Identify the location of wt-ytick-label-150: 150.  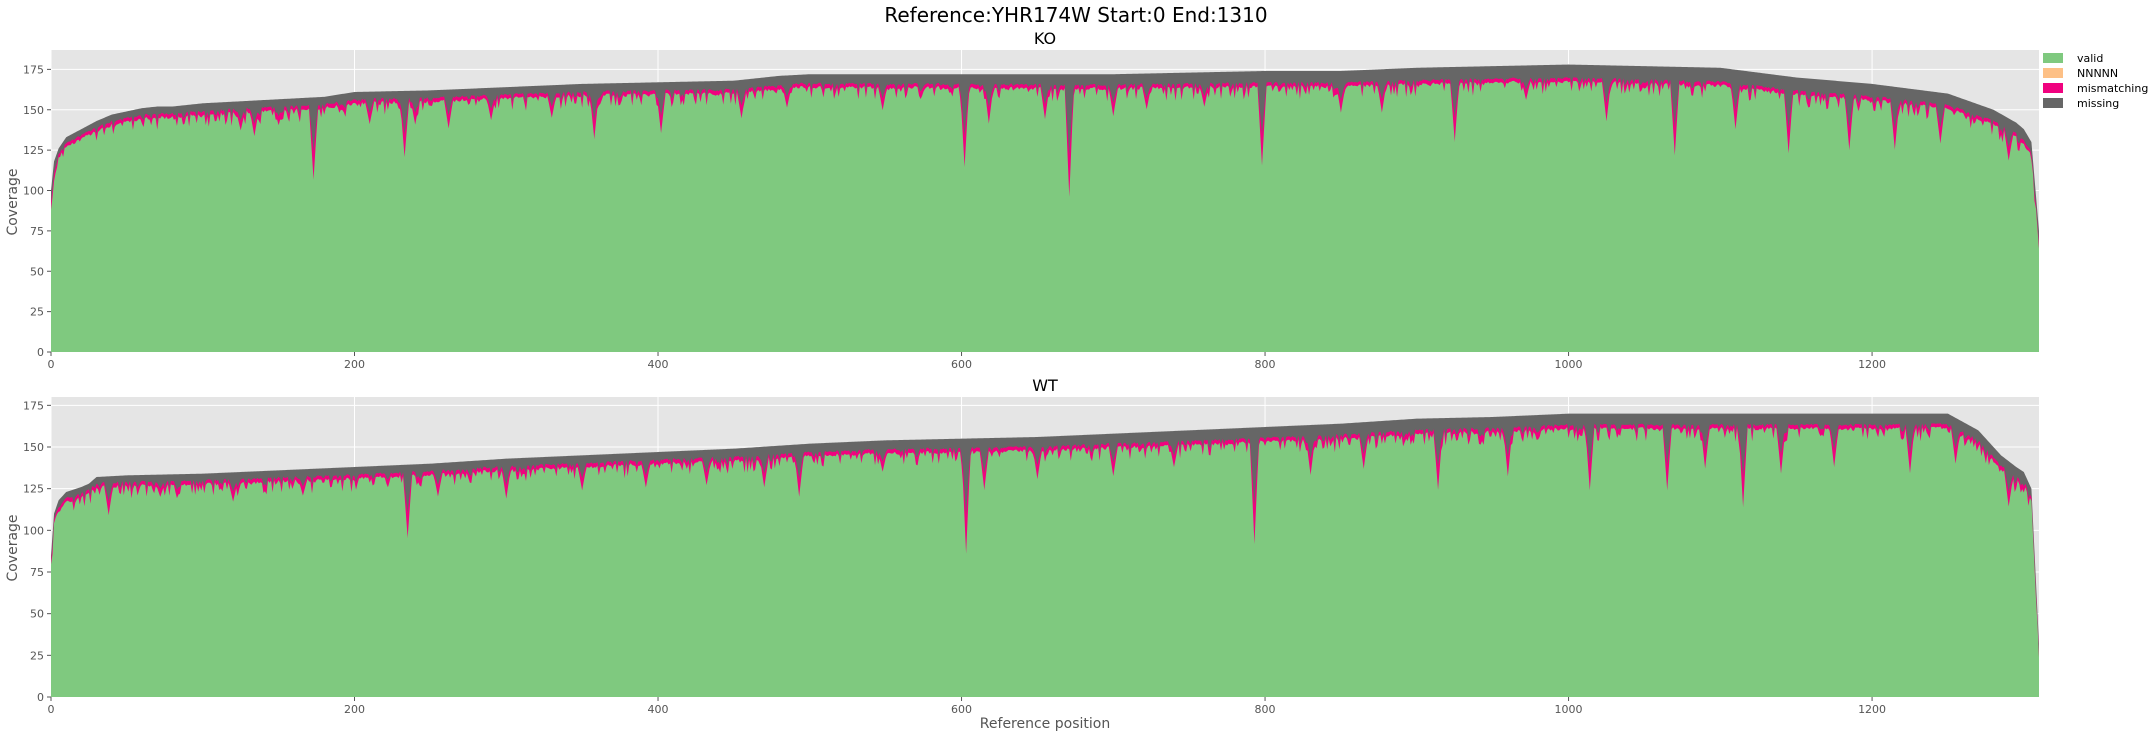
(33, 447).